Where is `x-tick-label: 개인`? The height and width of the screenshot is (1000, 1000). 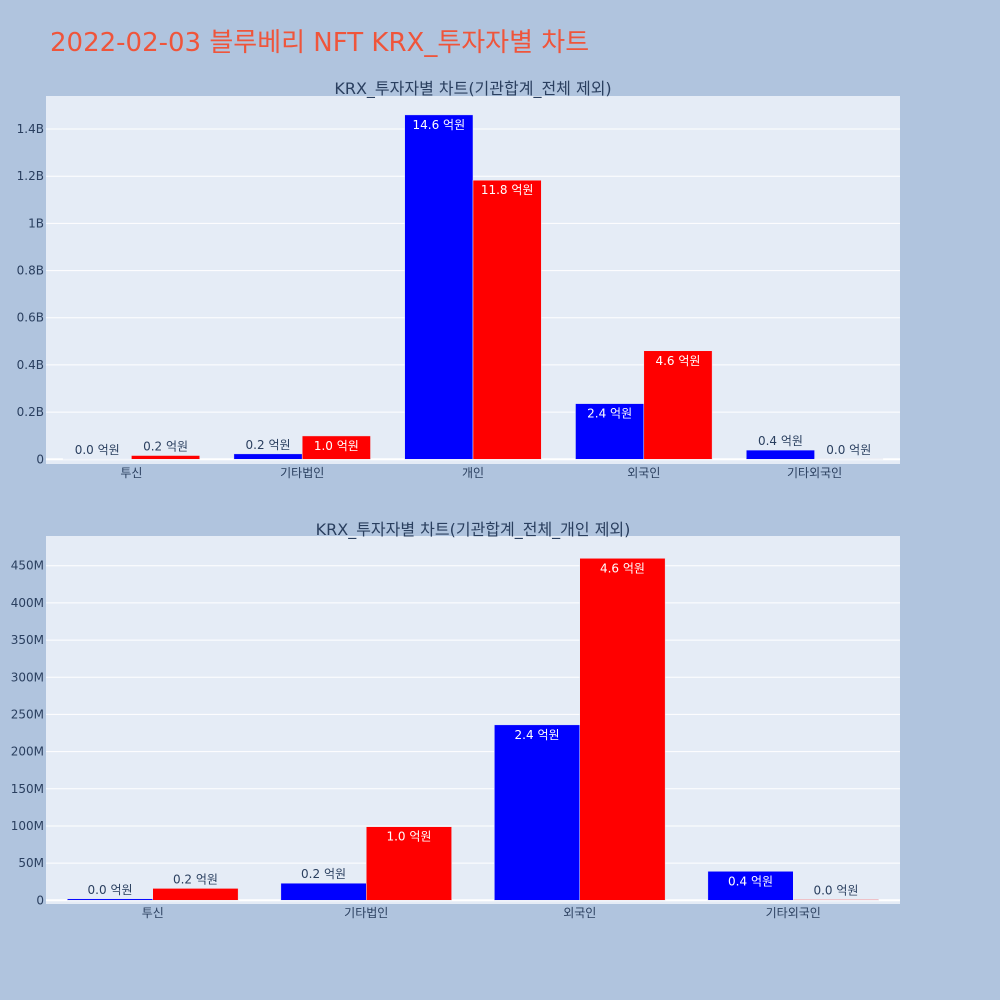
x-tick-label: 개인 is located at coordinates (473, 473).